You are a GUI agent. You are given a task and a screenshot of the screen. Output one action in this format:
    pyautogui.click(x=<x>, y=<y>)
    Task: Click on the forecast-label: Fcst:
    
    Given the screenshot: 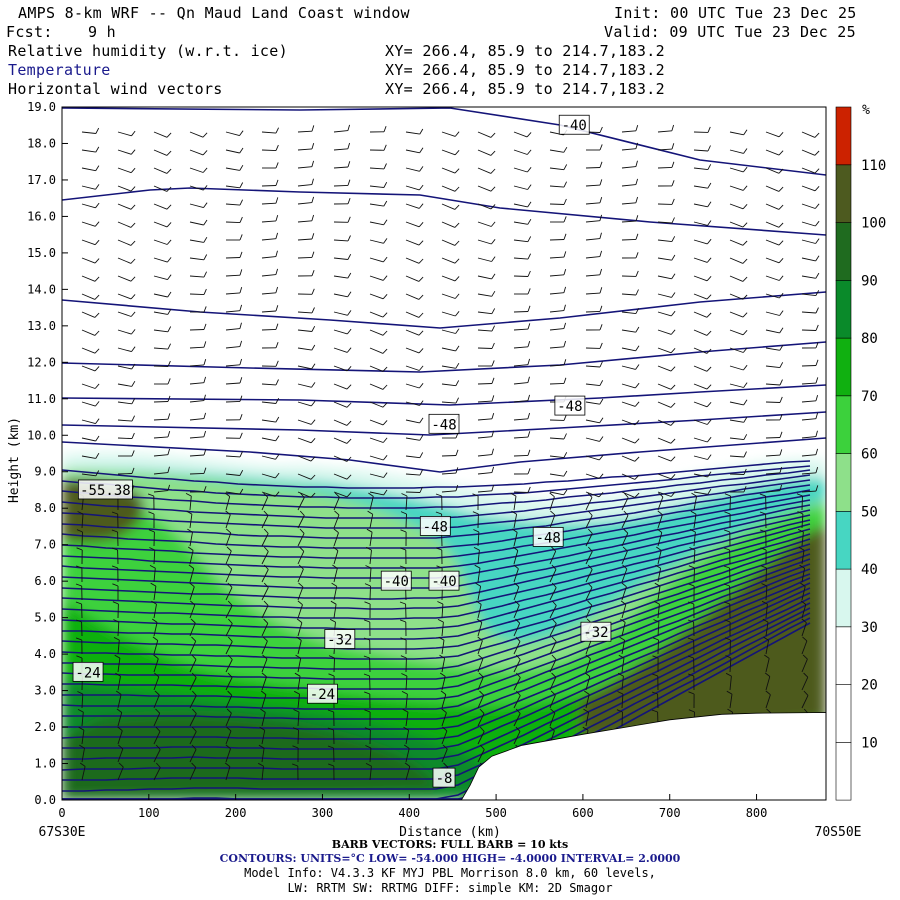 What is the action you would take?
    pyautogui.click(x=29, y=32)
    